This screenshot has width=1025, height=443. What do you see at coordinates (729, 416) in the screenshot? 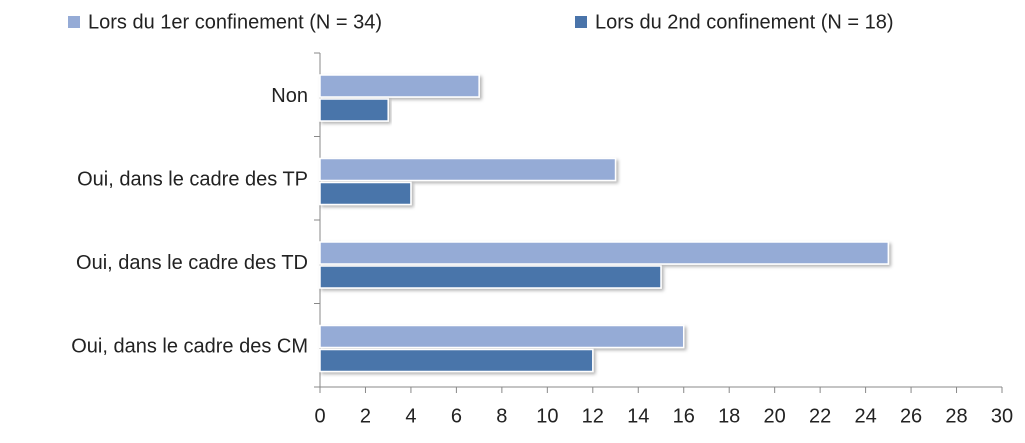
I see `x-tick-label: 18` at bounding box center [729, 416].